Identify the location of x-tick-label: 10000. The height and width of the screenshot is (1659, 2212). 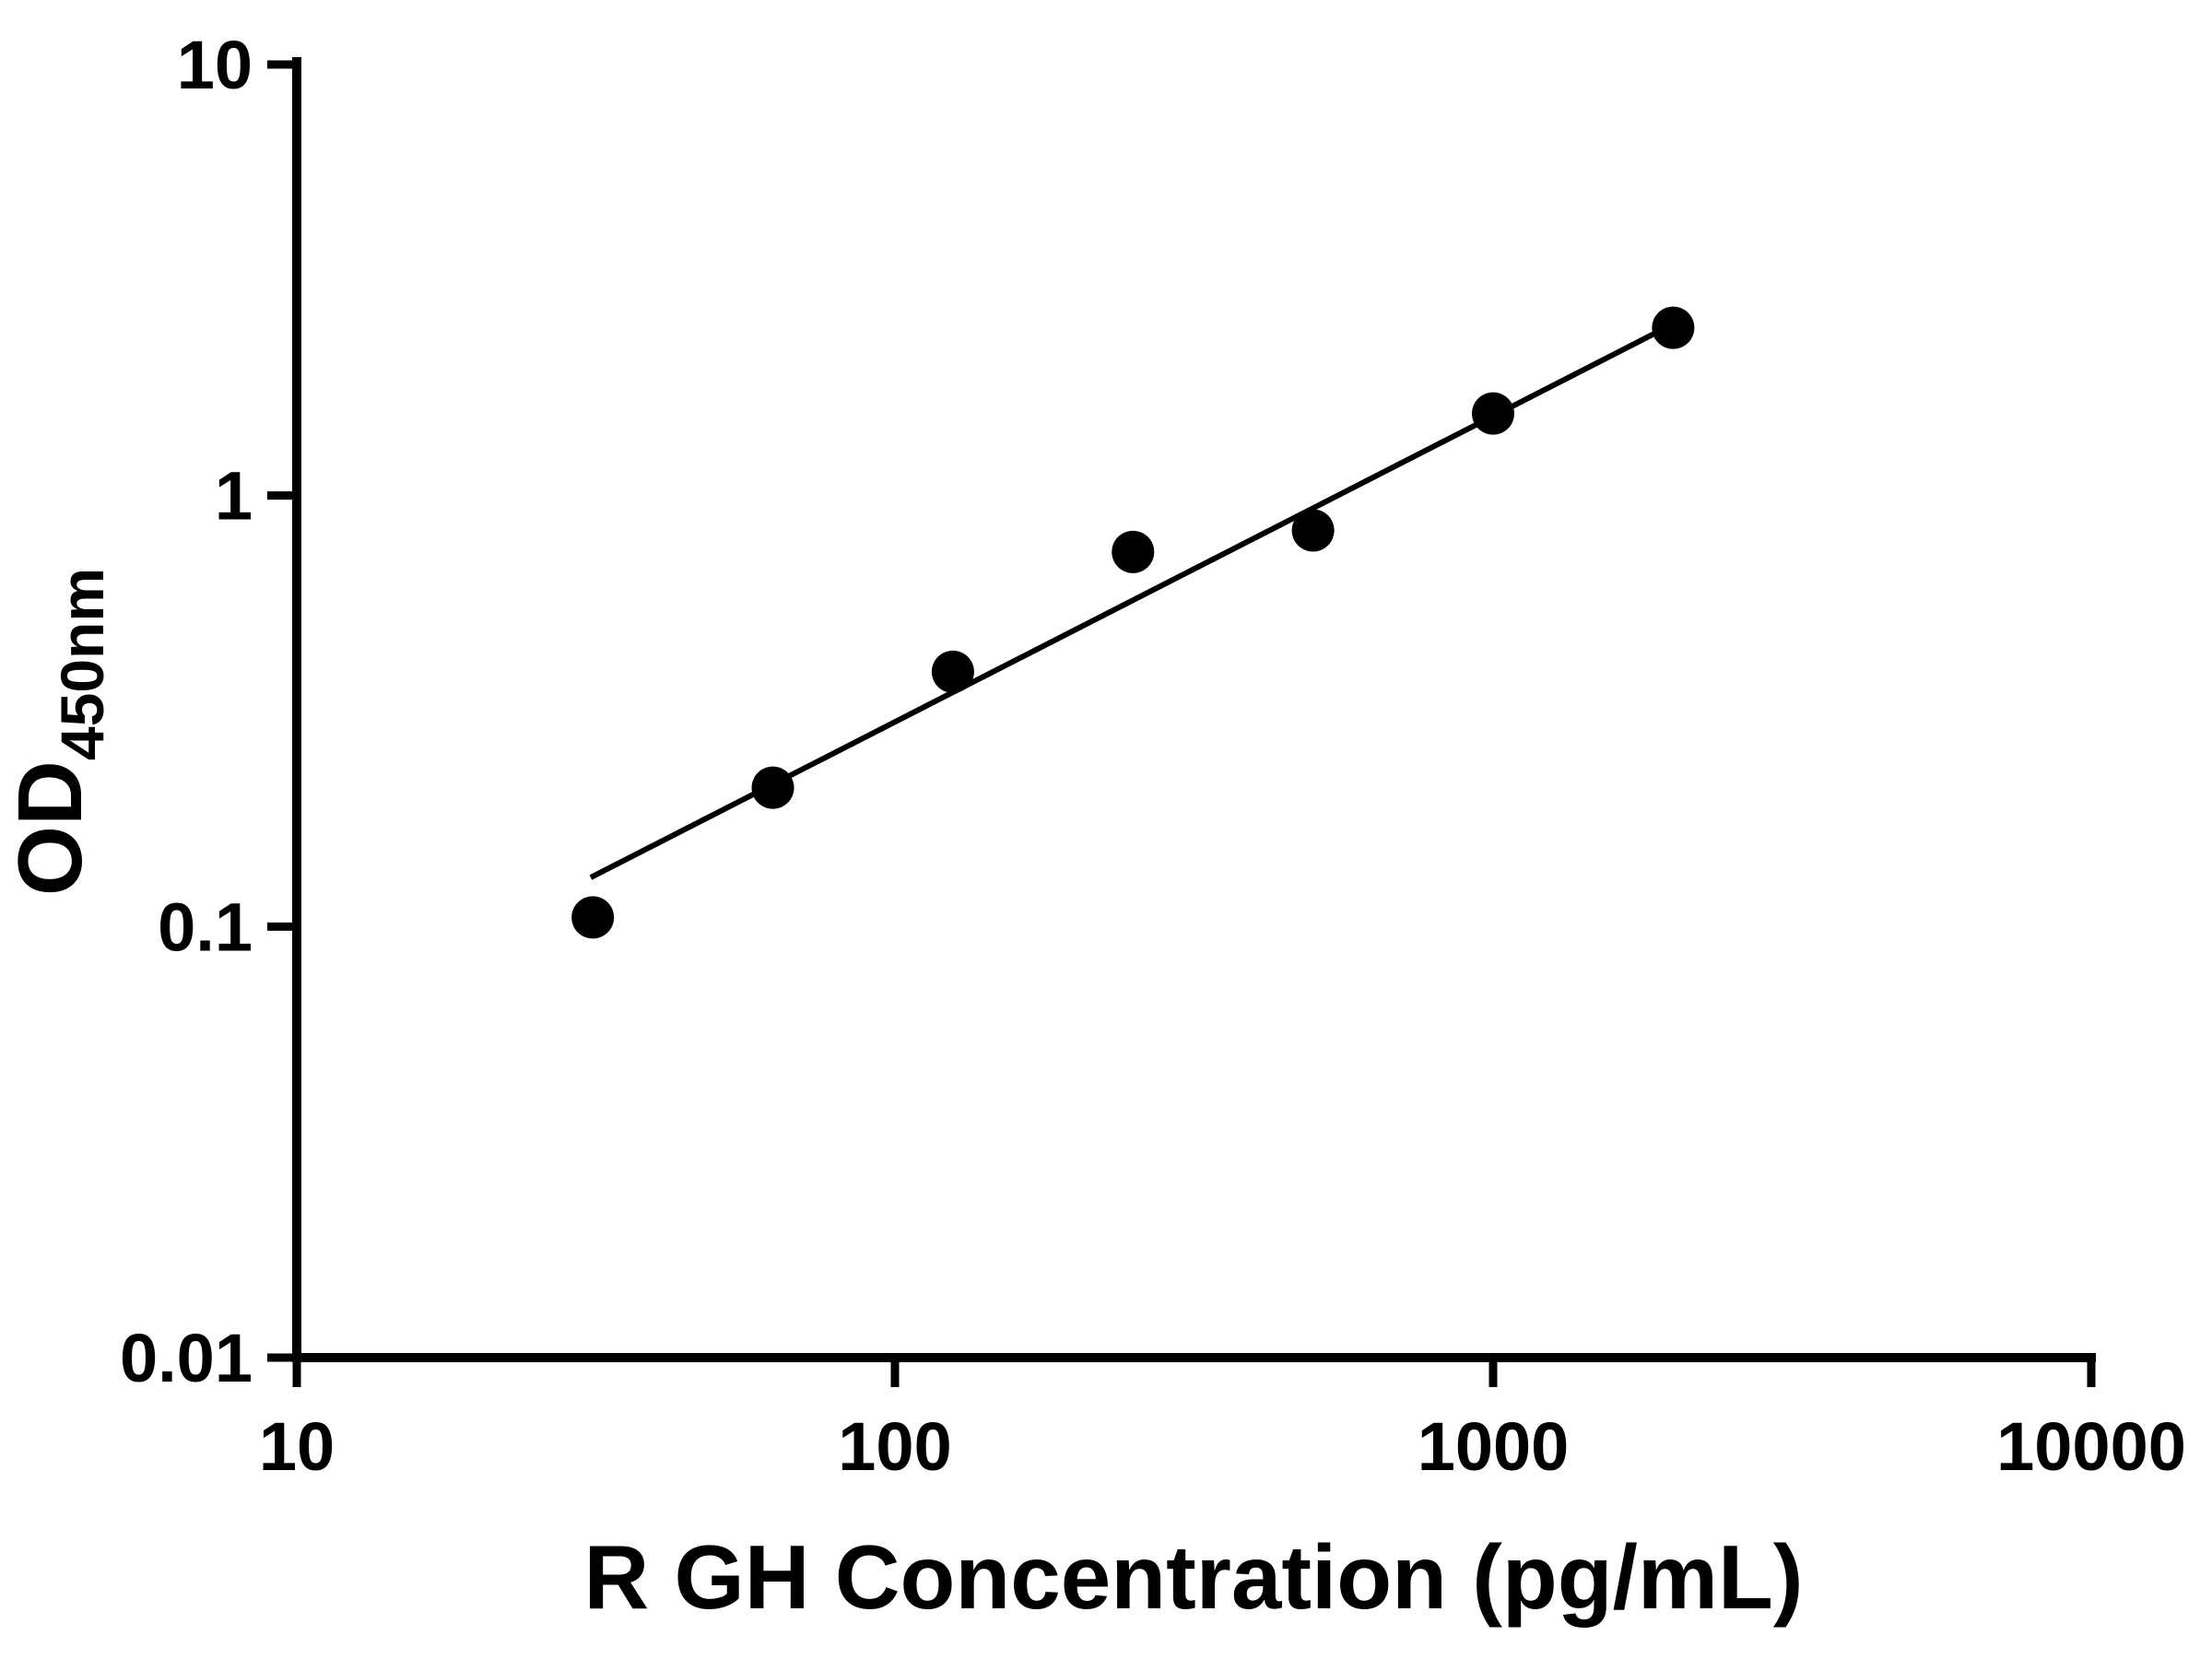
(2091, 1446).